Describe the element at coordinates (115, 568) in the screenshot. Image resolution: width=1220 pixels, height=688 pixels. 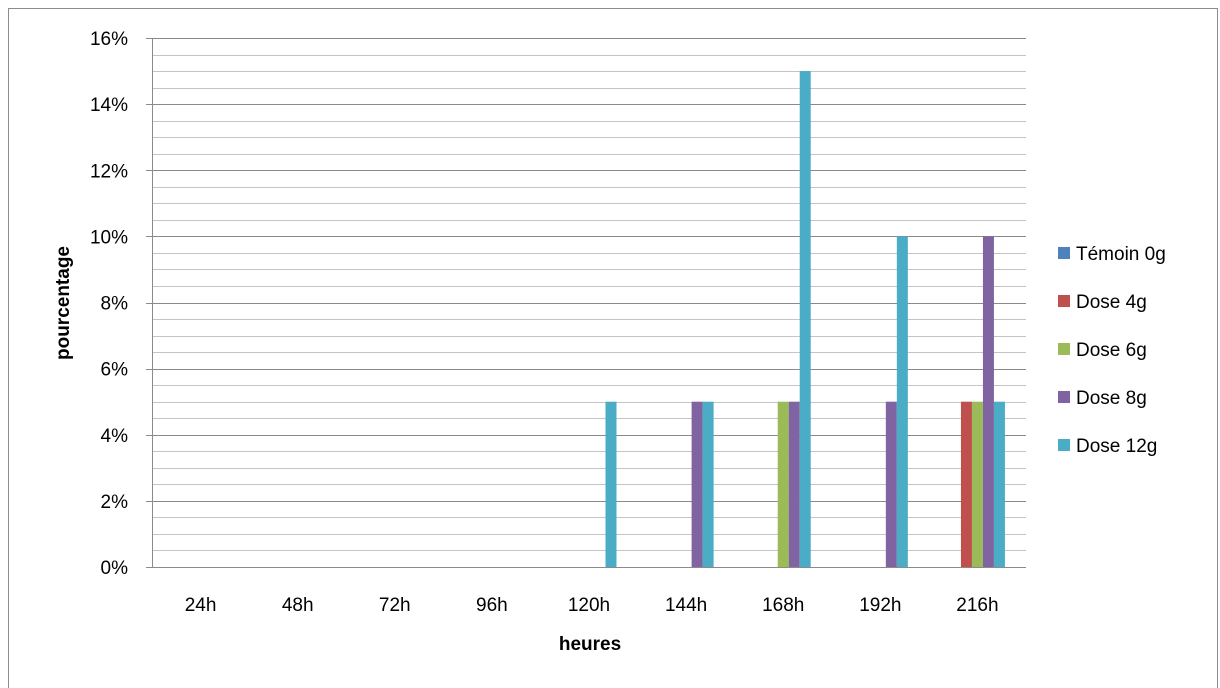
I see `y-tick-label: 0%` at that location.